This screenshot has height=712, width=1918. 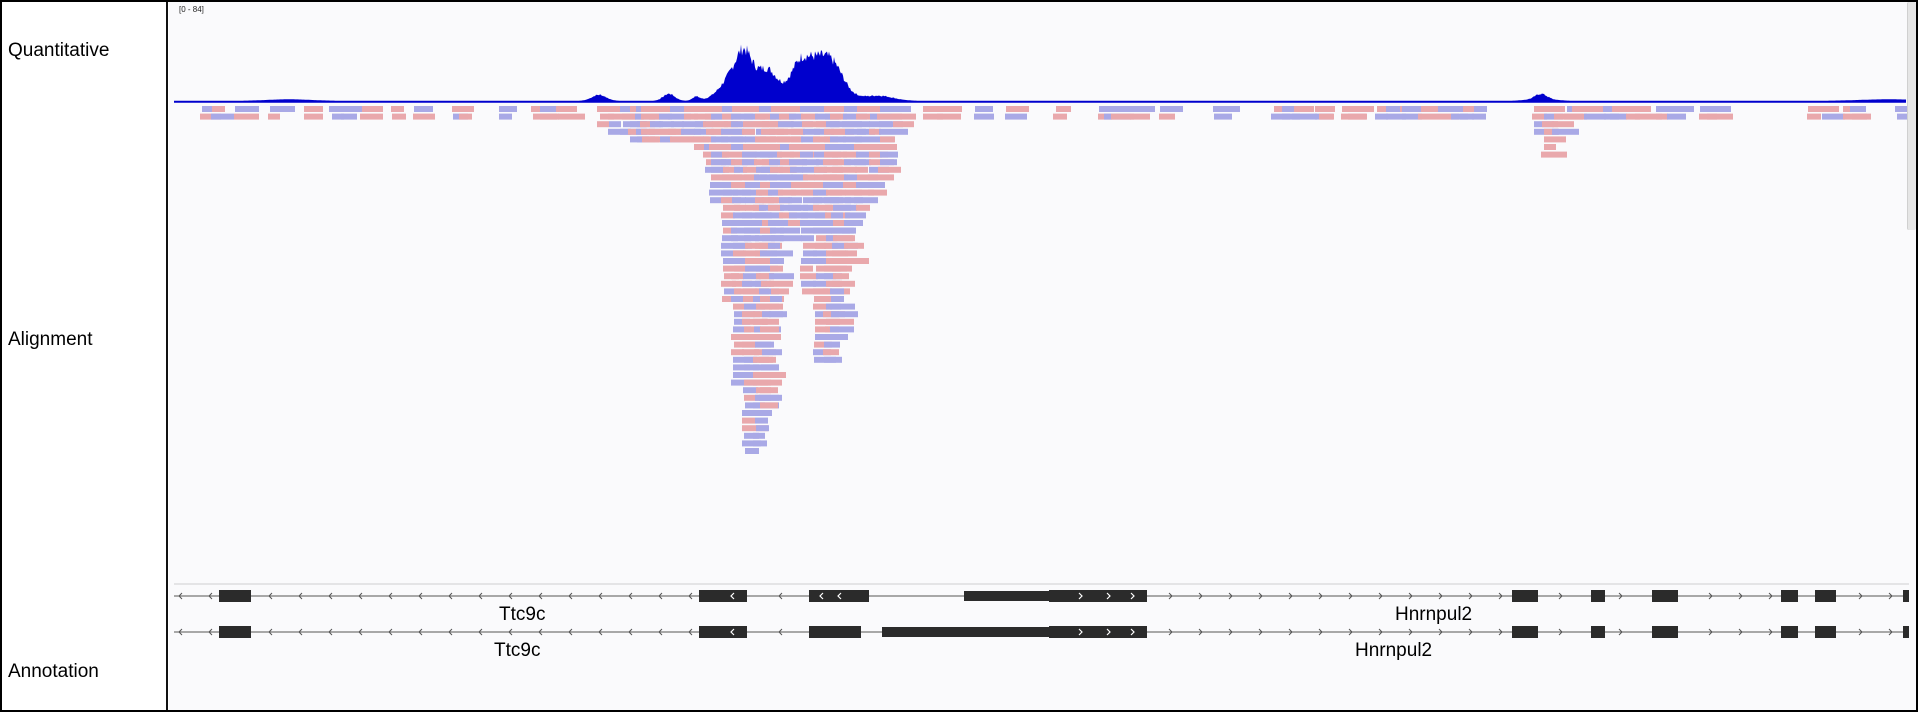 I want to click on annotation-track: Ttc9c Hnrnpul2 Ttc9c Hnrnpul2, so click(x=1041, y=625).